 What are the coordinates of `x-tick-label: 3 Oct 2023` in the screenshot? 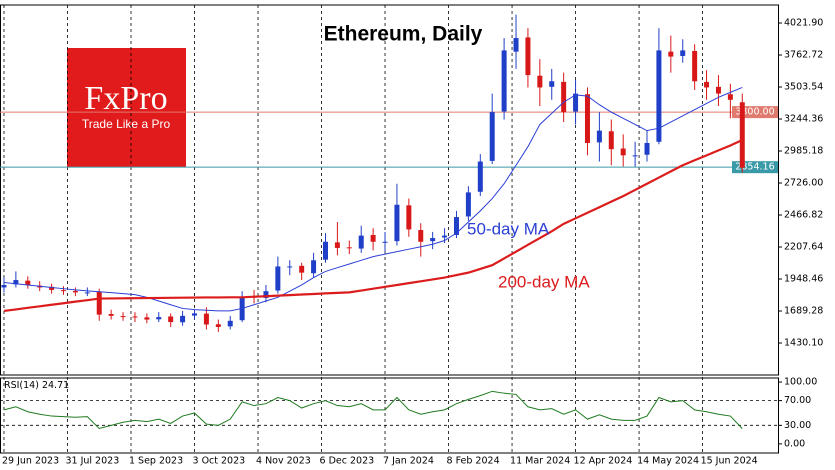 It's located at (219, 461).